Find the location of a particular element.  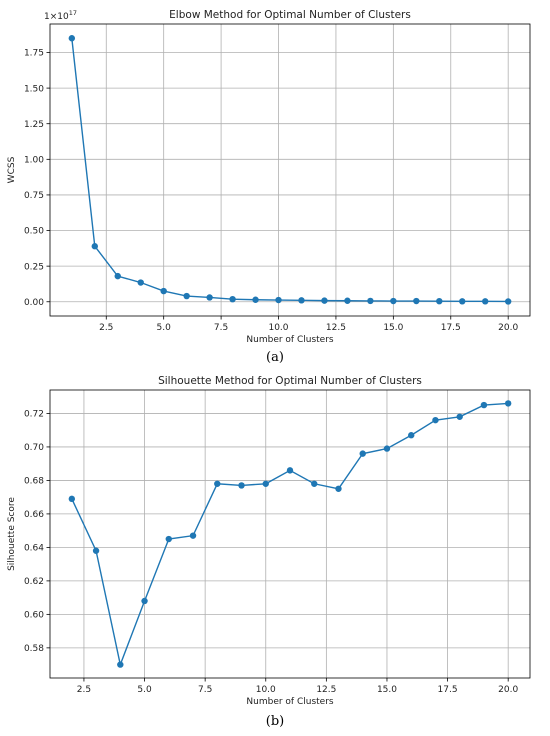

y-tick-label: 0.60 is located at coordinates (34, 616).